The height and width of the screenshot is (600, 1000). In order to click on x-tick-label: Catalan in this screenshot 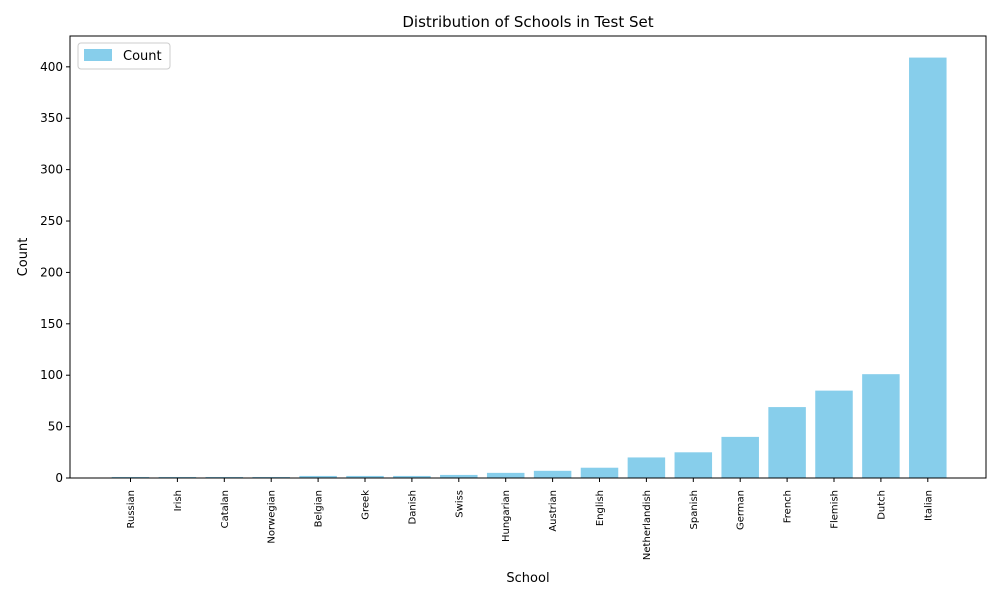, I will do `click(225, 509)`.